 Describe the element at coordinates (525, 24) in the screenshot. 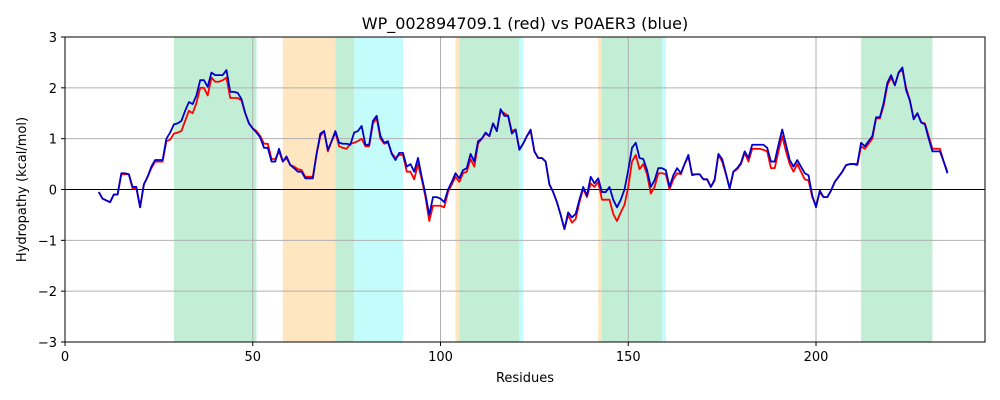

I see `chart-title: WP_002894709.1 (red) vs P0AER3 (blue)` at that location.